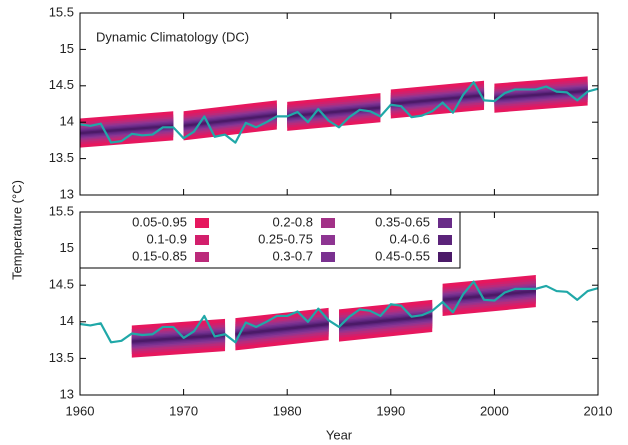 Image resolution: width=628 pixels, height=445 pixels. I want to click on legend-label: 0.25-0.75, so click(285, 238).